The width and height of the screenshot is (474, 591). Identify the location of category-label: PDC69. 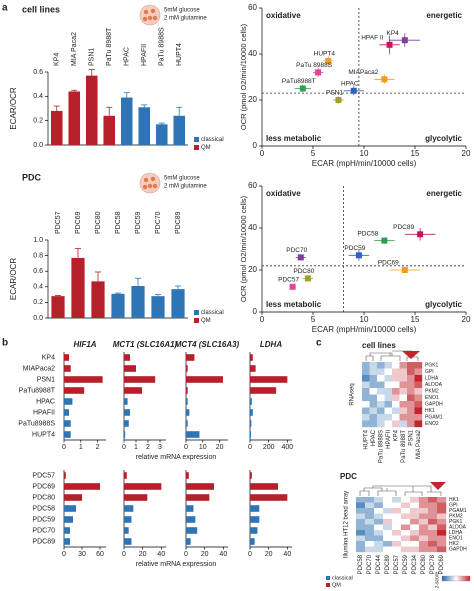
(43, 486).